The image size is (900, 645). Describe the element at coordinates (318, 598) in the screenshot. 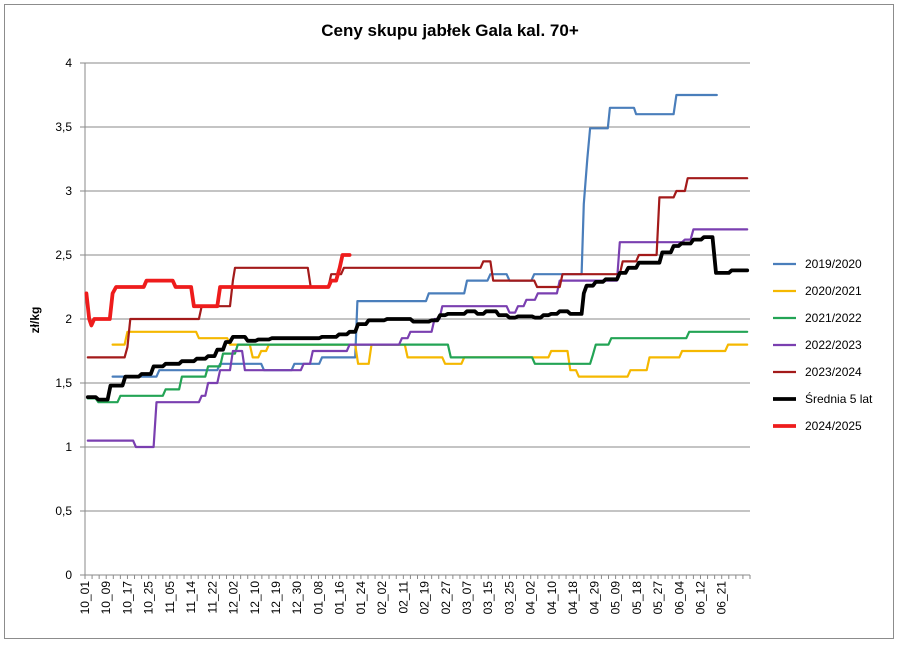

I see `x-tick-label: 01_08` at that location.